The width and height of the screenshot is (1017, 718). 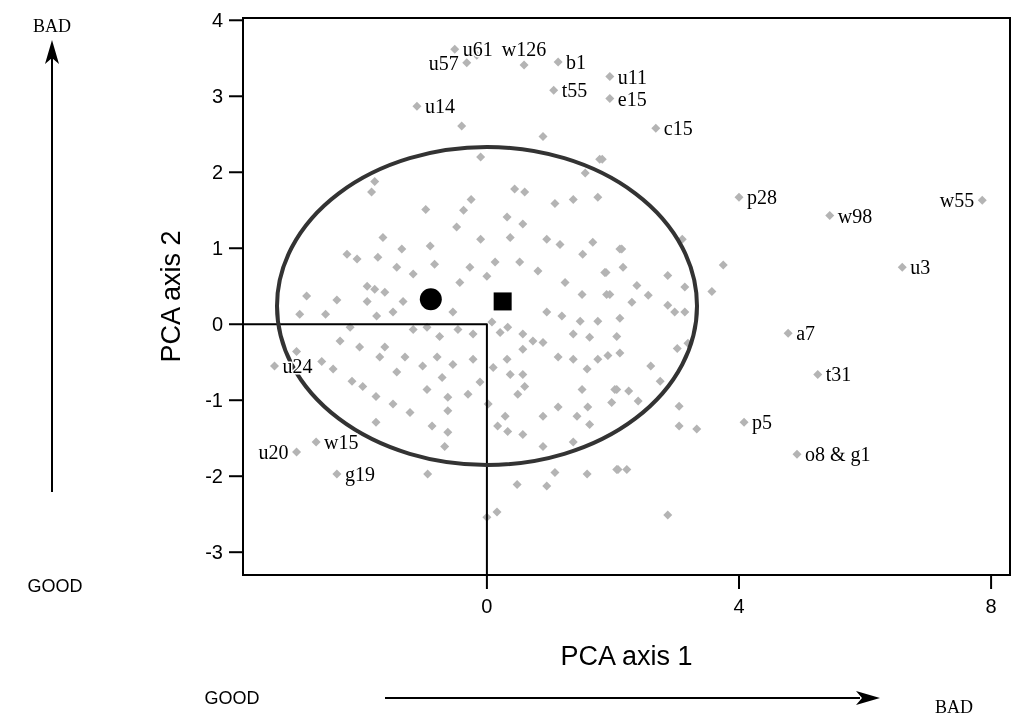 I want to click on annotation: o8 & g1, so click(x=837, y=455).